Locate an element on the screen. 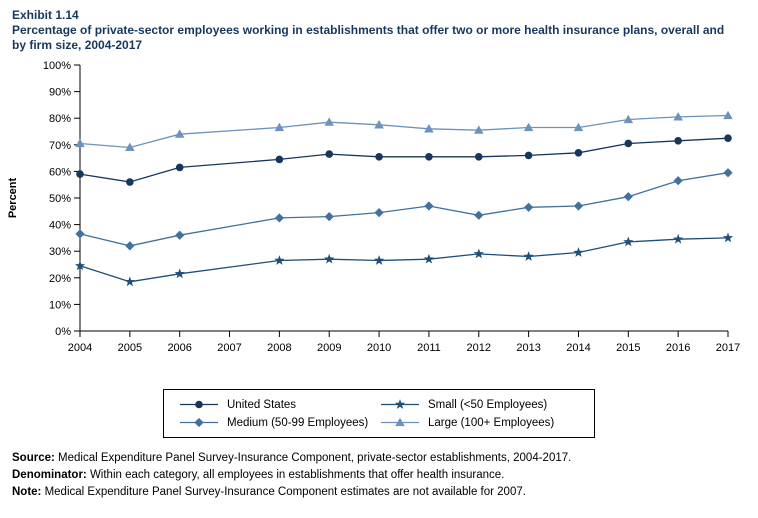  svg-text: 2014 is located at coordinates (578, 348).